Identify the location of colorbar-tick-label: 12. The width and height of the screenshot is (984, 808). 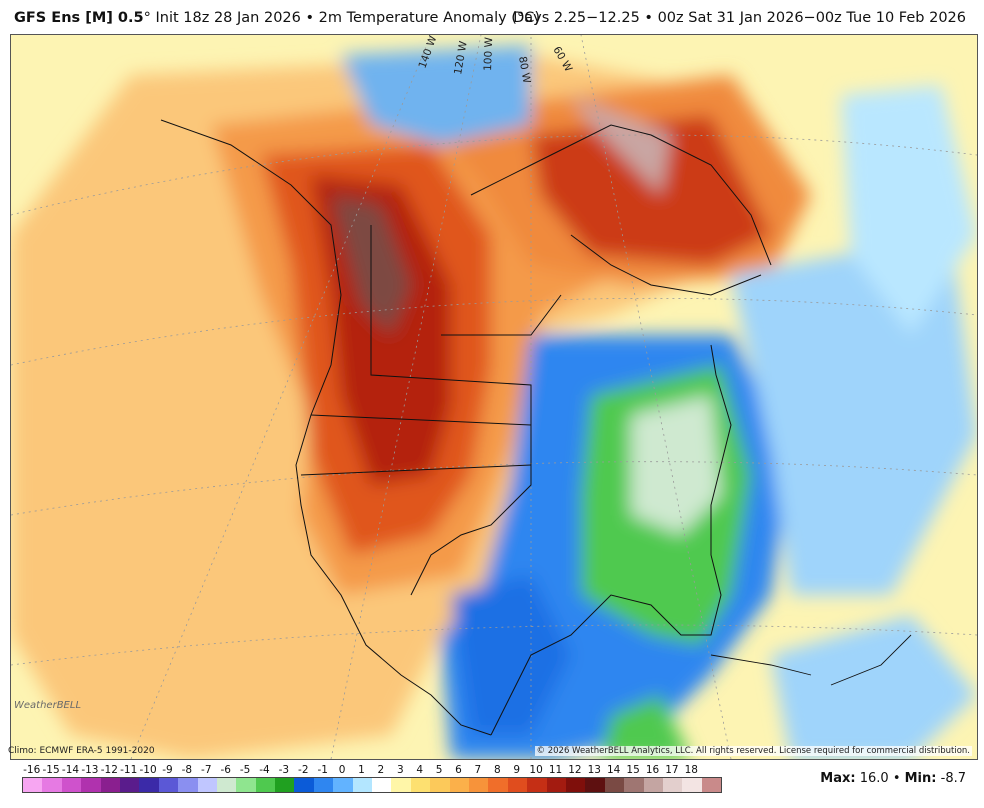
(575, 770).